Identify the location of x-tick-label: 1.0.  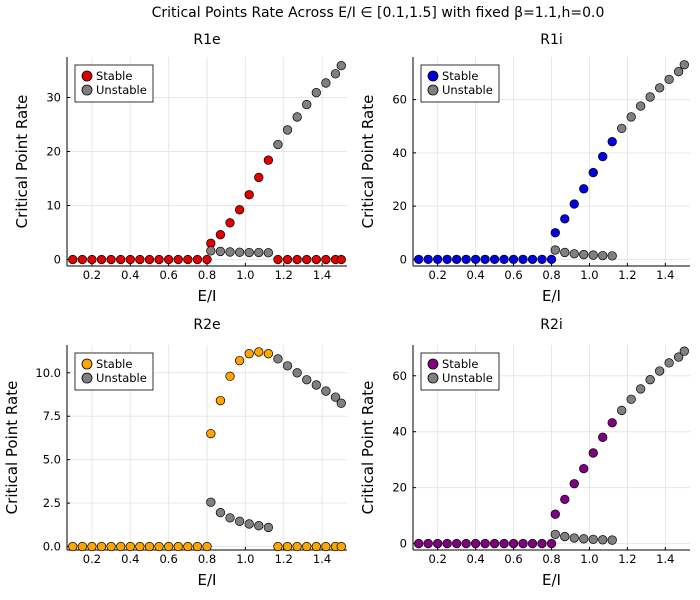
(589, 559).